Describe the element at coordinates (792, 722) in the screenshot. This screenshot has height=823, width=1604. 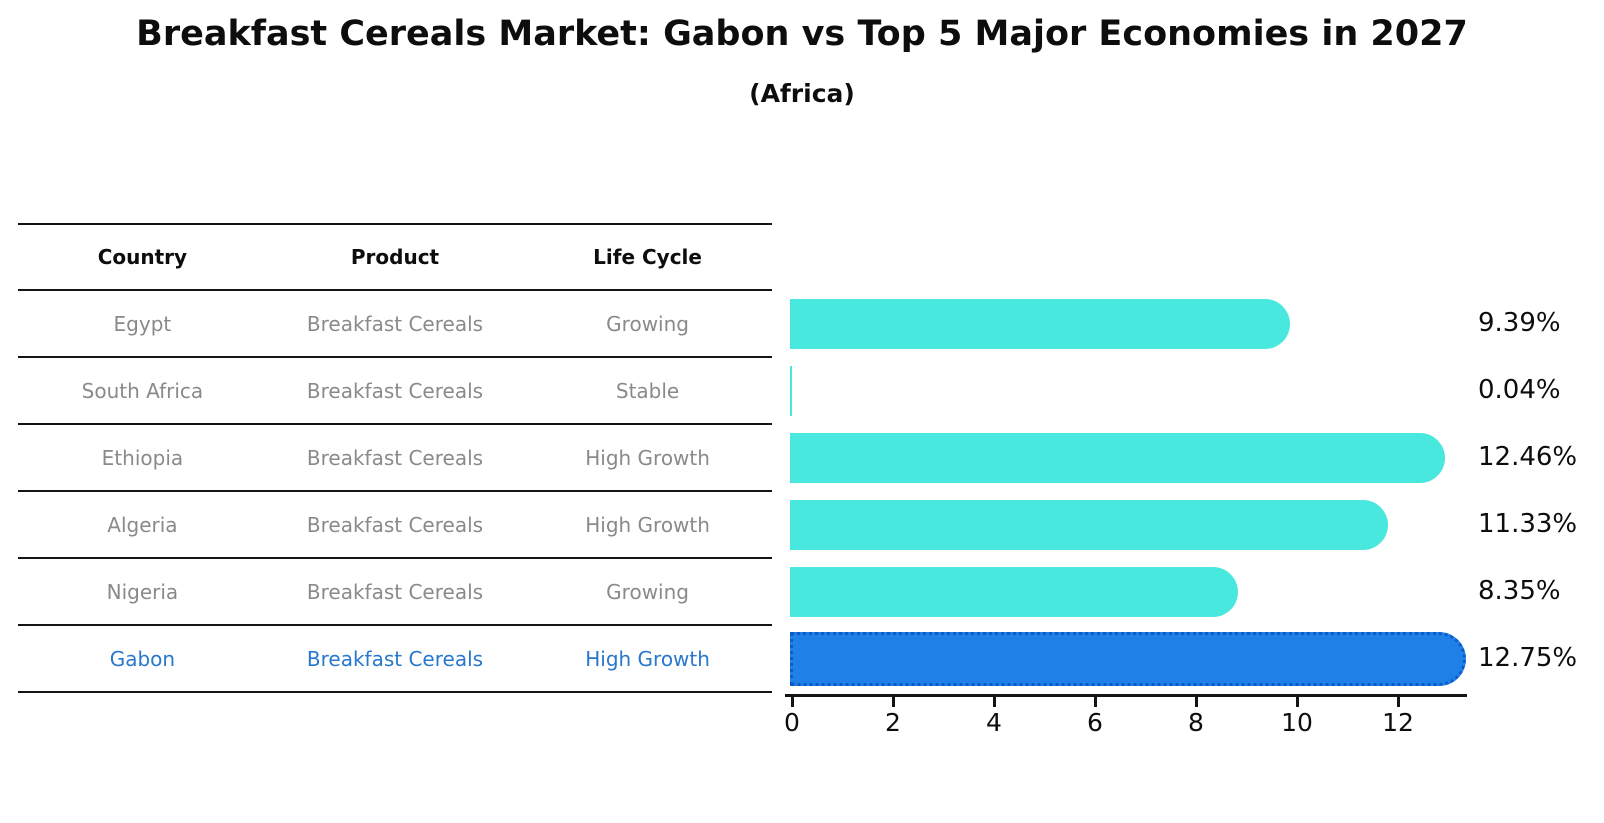
I see `x-axis-tick-label: 0` at that location.